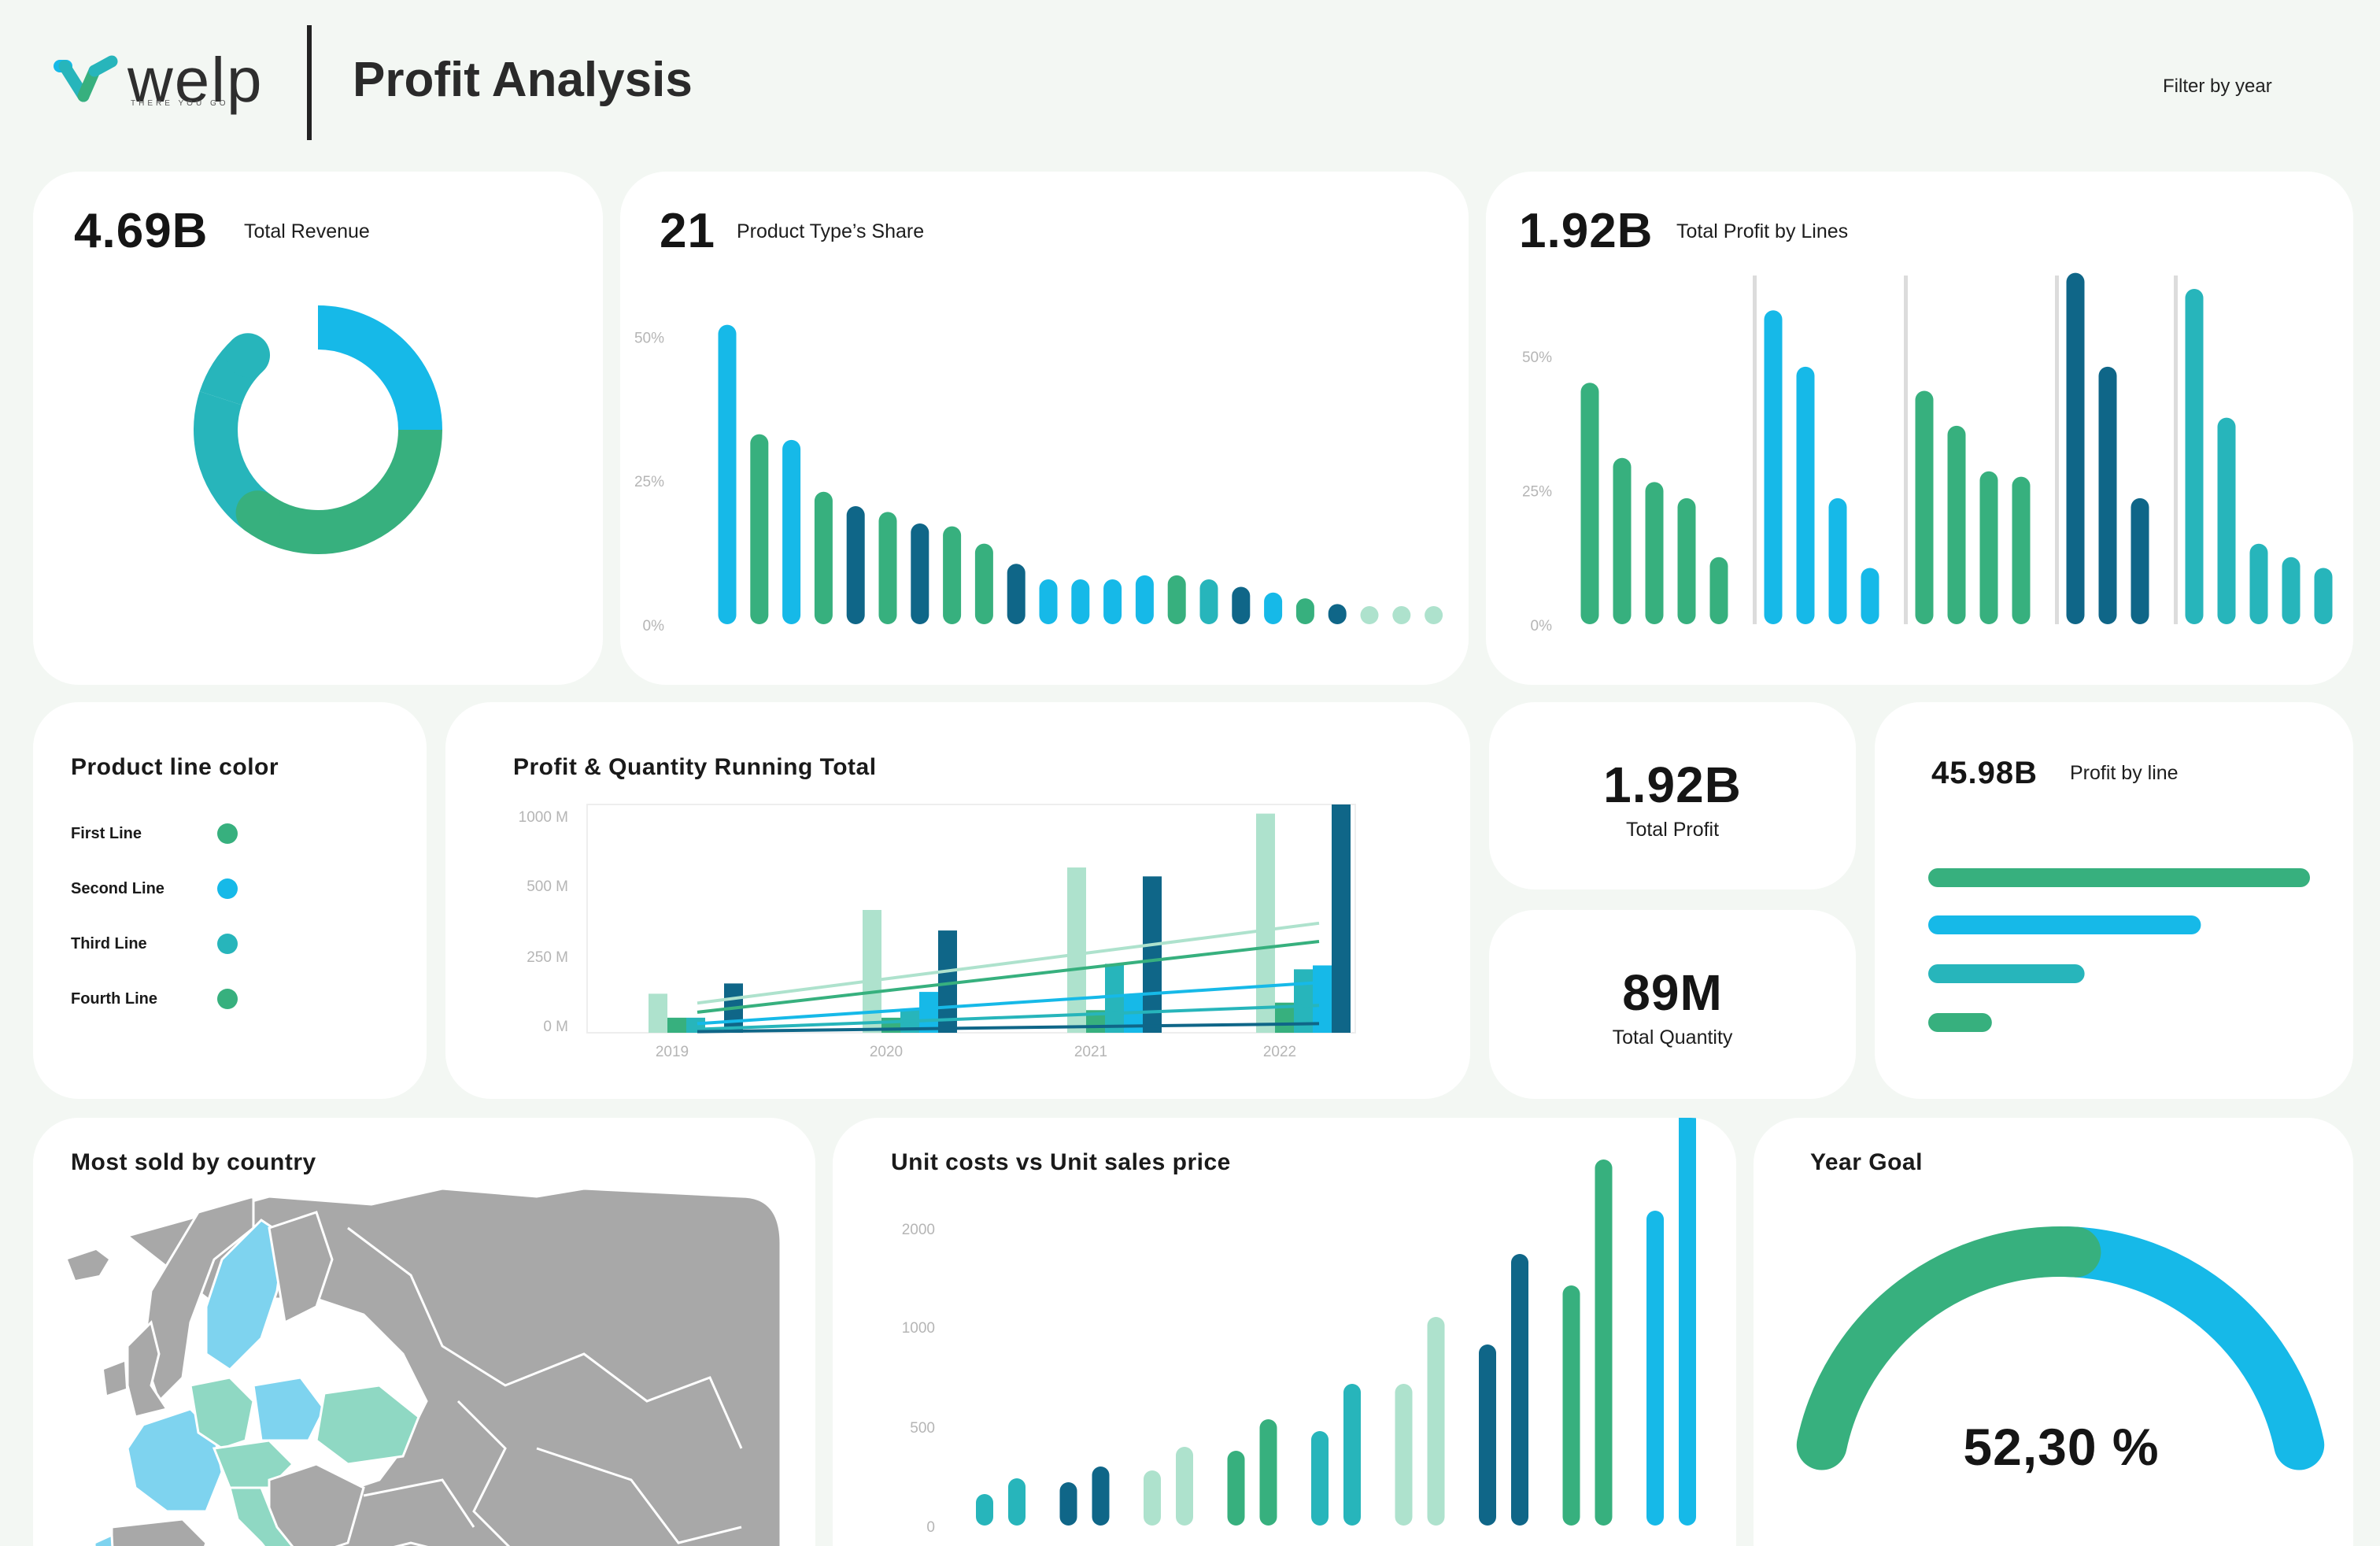 The height and width of the screenshot is (1546, 2380). I want to click on profit-by-line-card: 45.98B Profit by line, so click(2114, 900).